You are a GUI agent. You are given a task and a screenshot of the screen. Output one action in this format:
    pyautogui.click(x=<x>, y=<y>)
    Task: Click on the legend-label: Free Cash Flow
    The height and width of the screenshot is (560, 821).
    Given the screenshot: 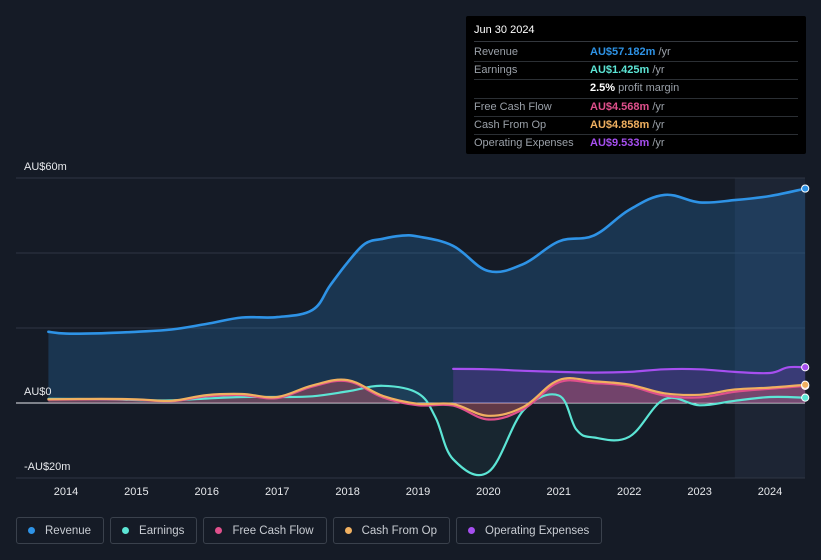 What is the action you would take?
    pyautogui.click(x=273, y=530)
    